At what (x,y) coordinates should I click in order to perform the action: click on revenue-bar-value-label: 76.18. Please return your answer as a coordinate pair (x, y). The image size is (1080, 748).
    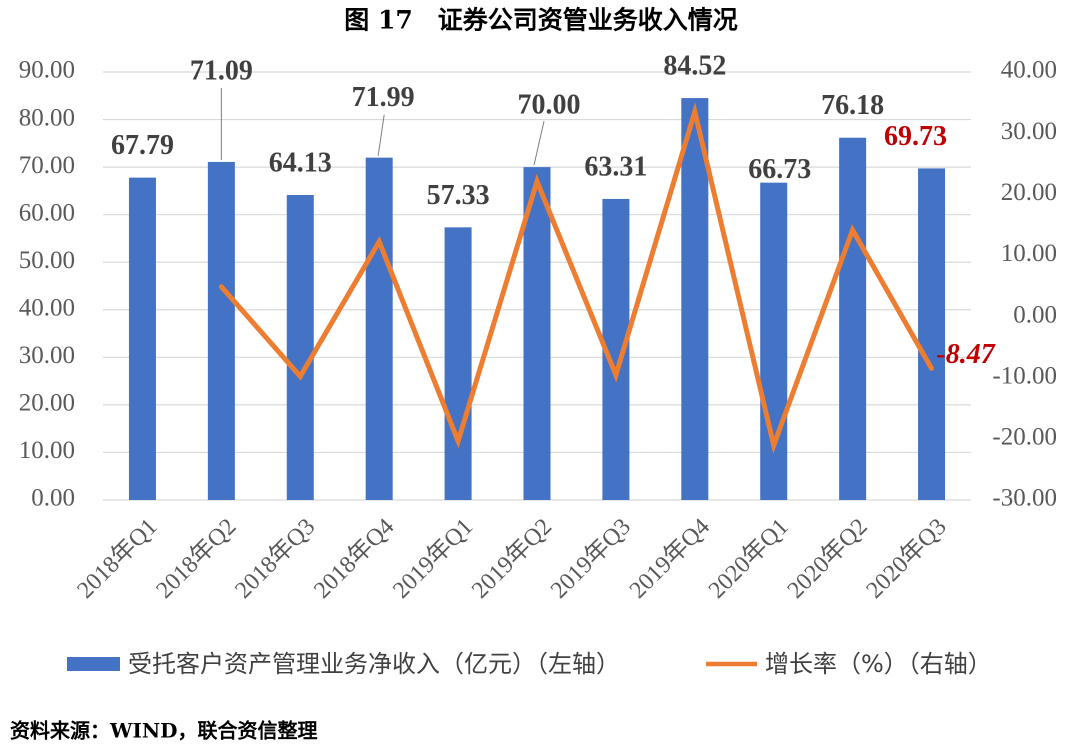
    Looking at the image, I should click on (852, 105).